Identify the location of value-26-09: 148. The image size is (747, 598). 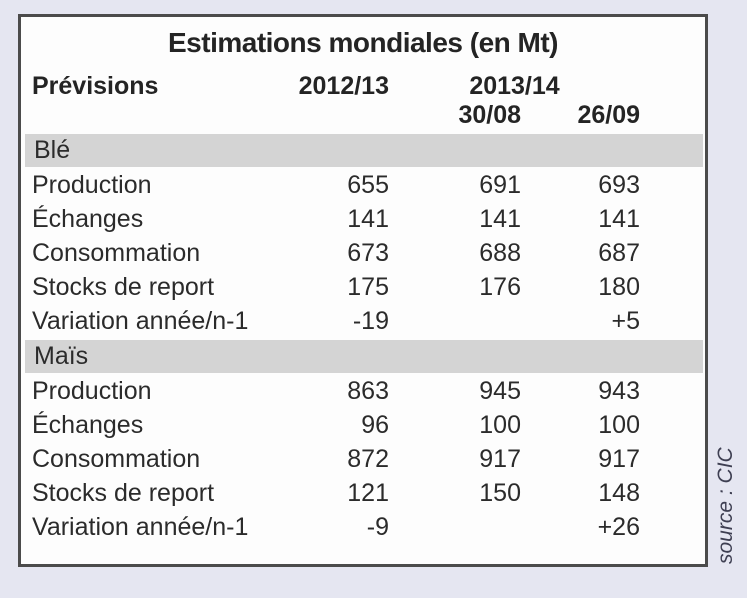
(619, 492).